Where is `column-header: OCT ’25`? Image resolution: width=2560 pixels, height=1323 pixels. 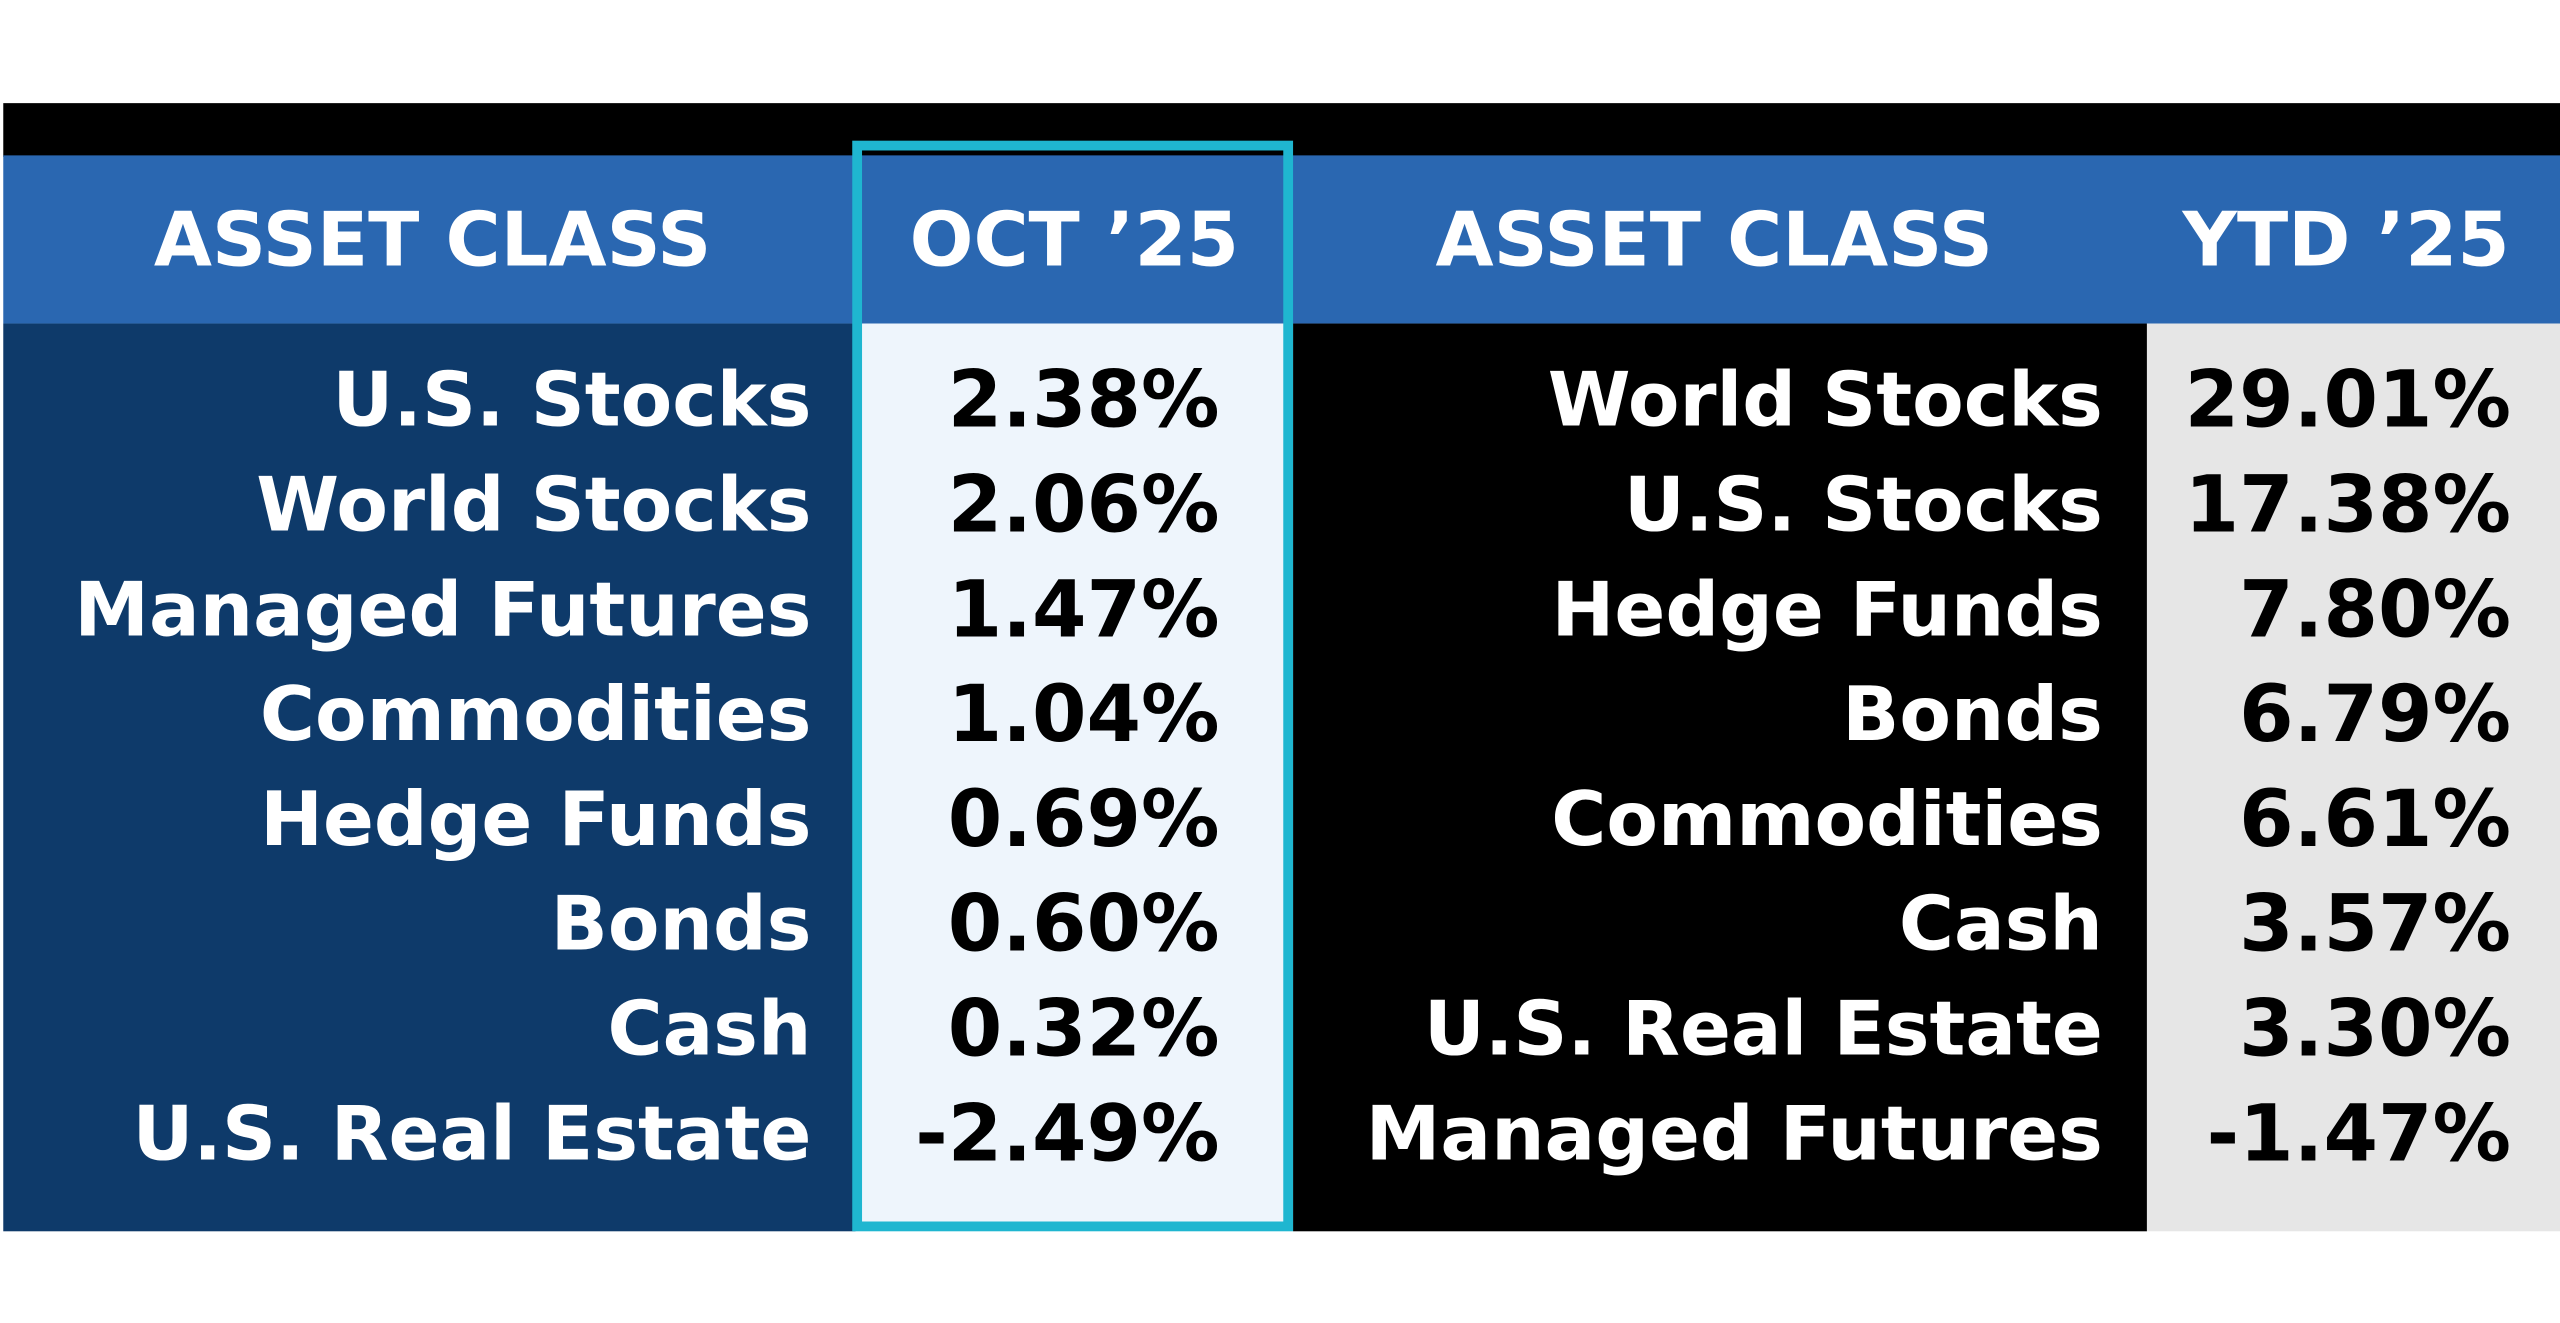 column-header: OCT ’25 is located at coordinates (1074, 240).